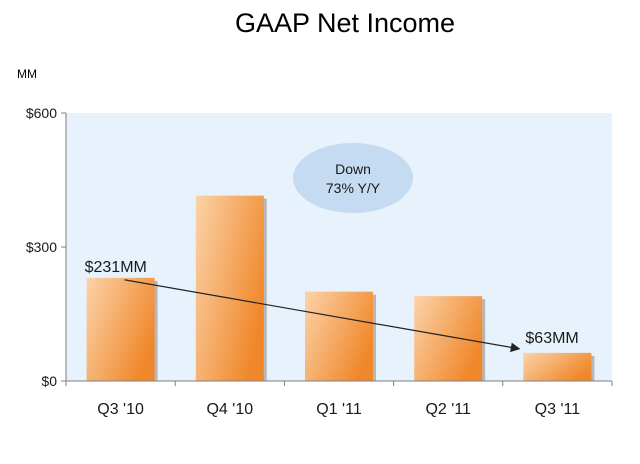 The height and width of the screenshot is (464, 640). I want to click on unit-label: MM, so click(27, 74).